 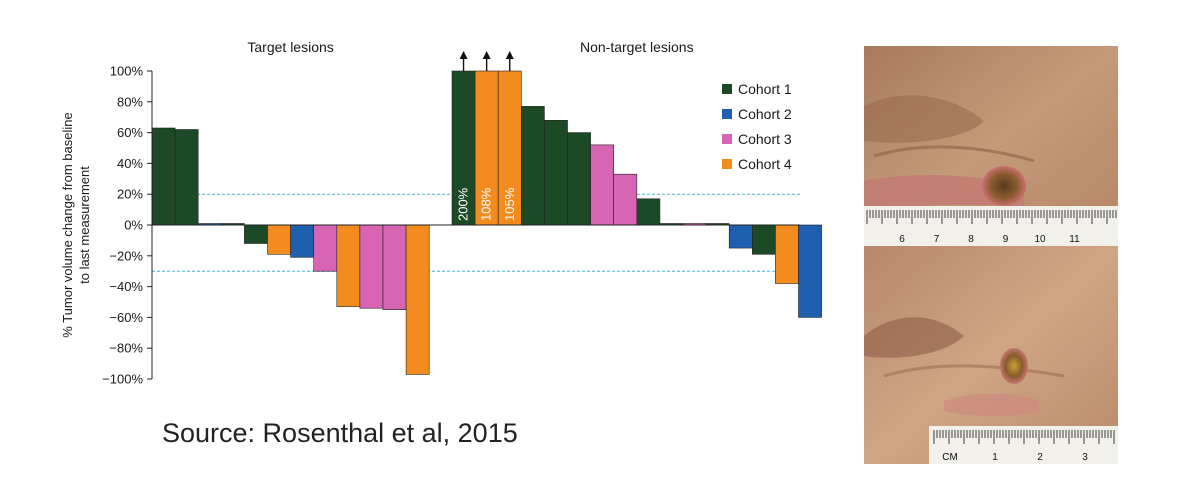 I want to click on photo-after: CM 1 2 3, so click(x=991, y=355).